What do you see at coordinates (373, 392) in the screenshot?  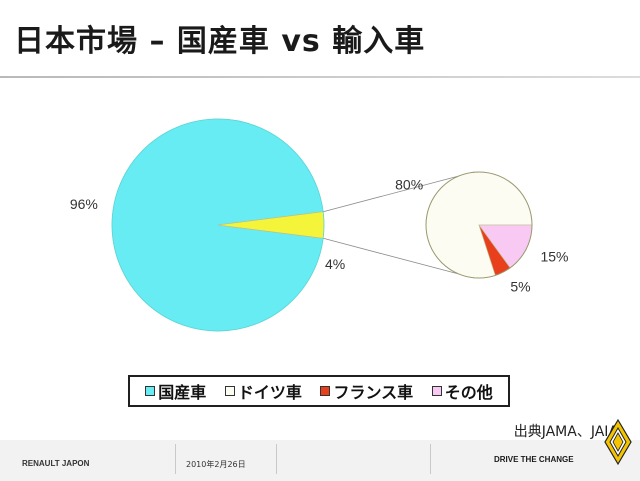 I see `legend-label: フランス車` at bounding box center [373, 392].